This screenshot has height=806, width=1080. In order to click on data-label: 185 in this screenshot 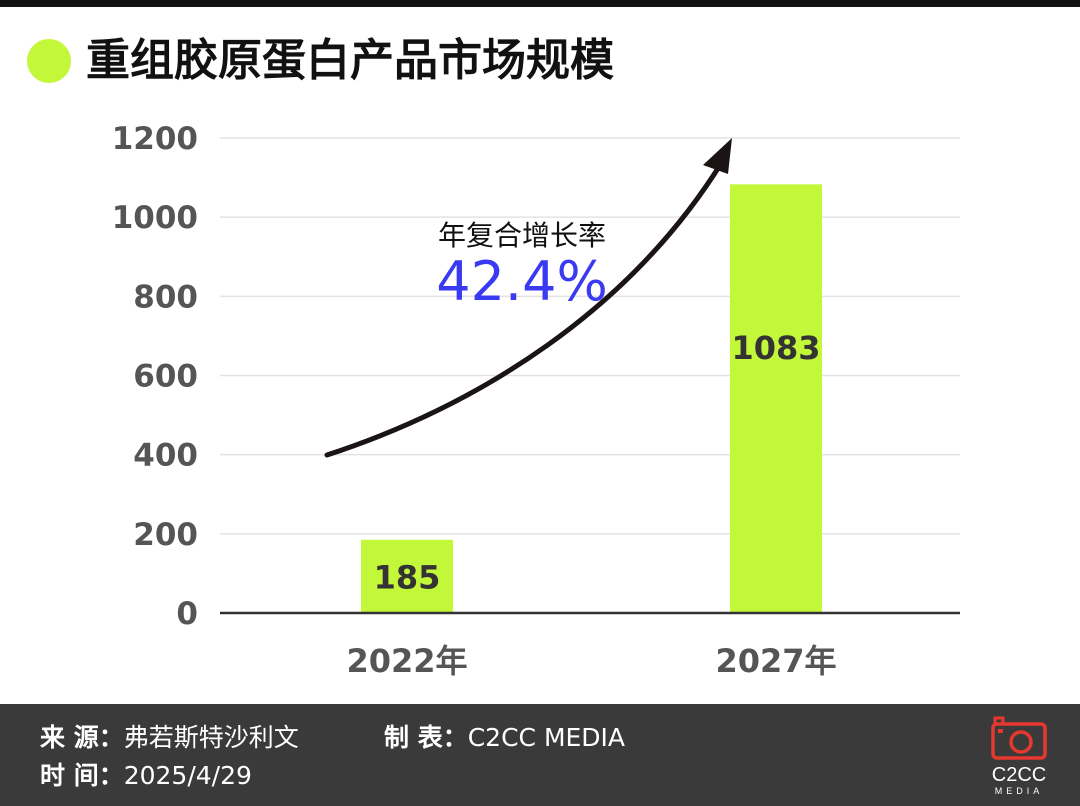, I will do `click(407, 577)`.